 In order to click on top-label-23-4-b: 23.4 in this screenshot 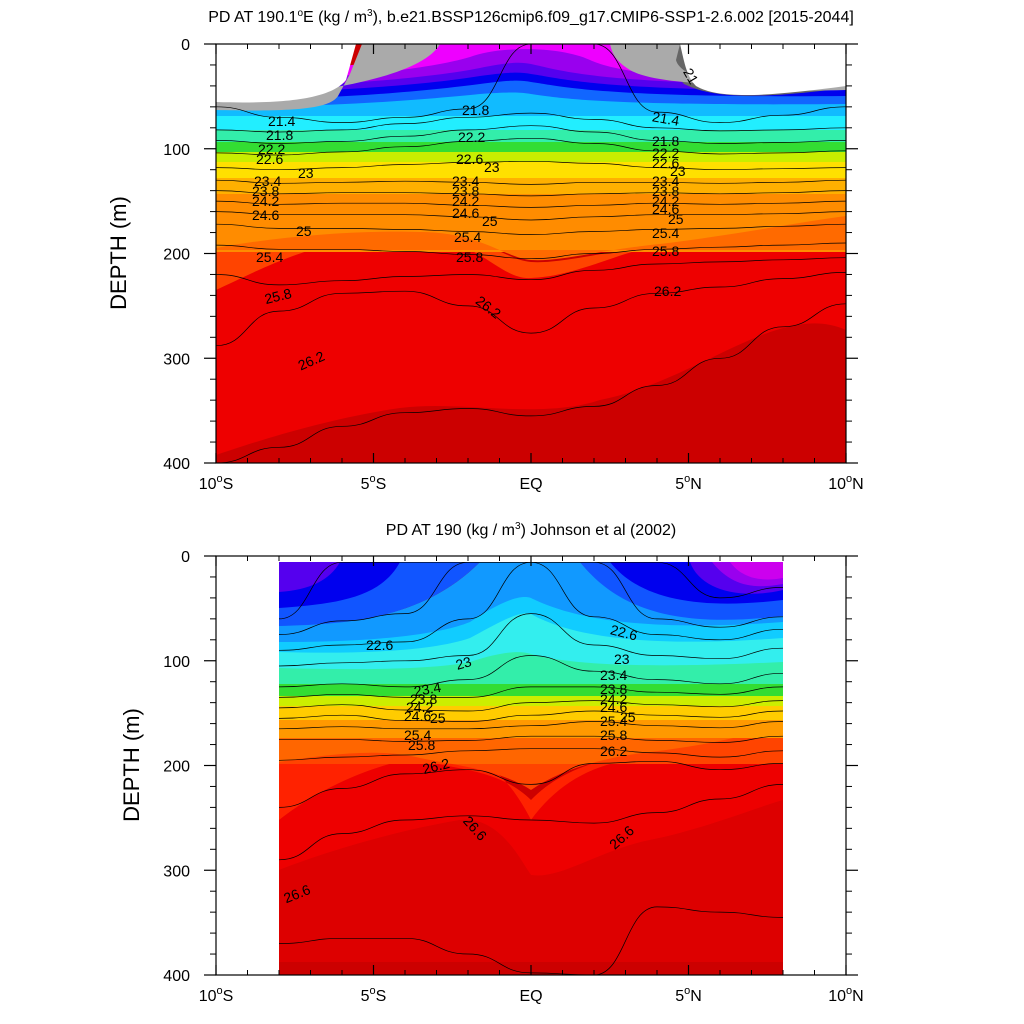, I will do `click(465, 181)`.